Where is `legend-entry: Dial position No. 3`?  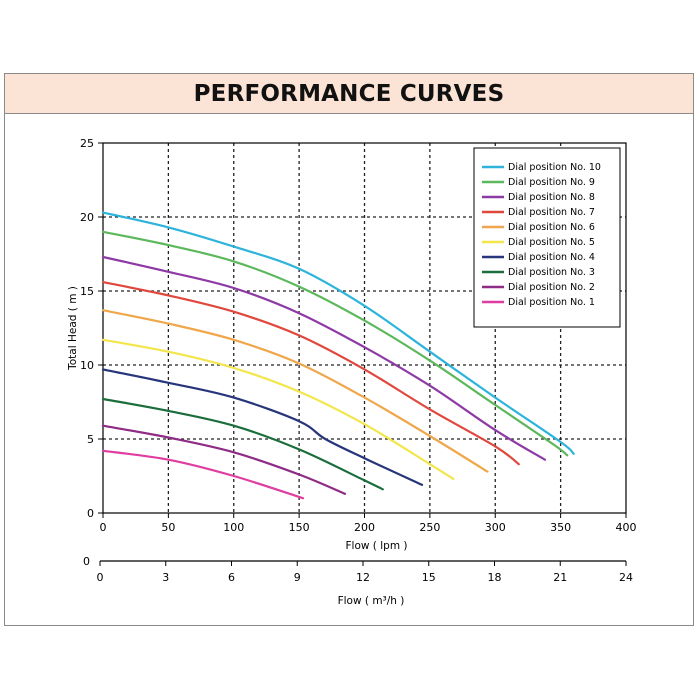
legend-entry: Dial position No. 3 is located at coordinates (551, 272).